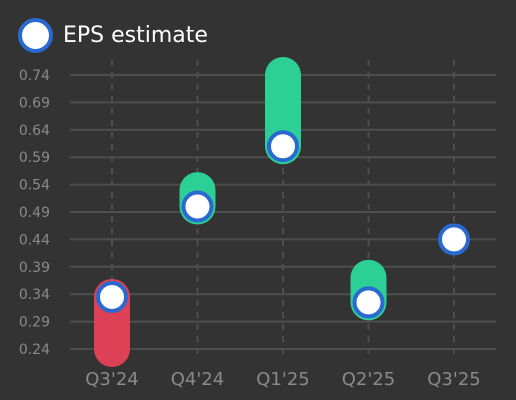 The height and width of the screenshot is (400, 516). Describe the element at coordinates (34, 103) in the screenshot. I see `y-tick-label: 0.69` at that location.